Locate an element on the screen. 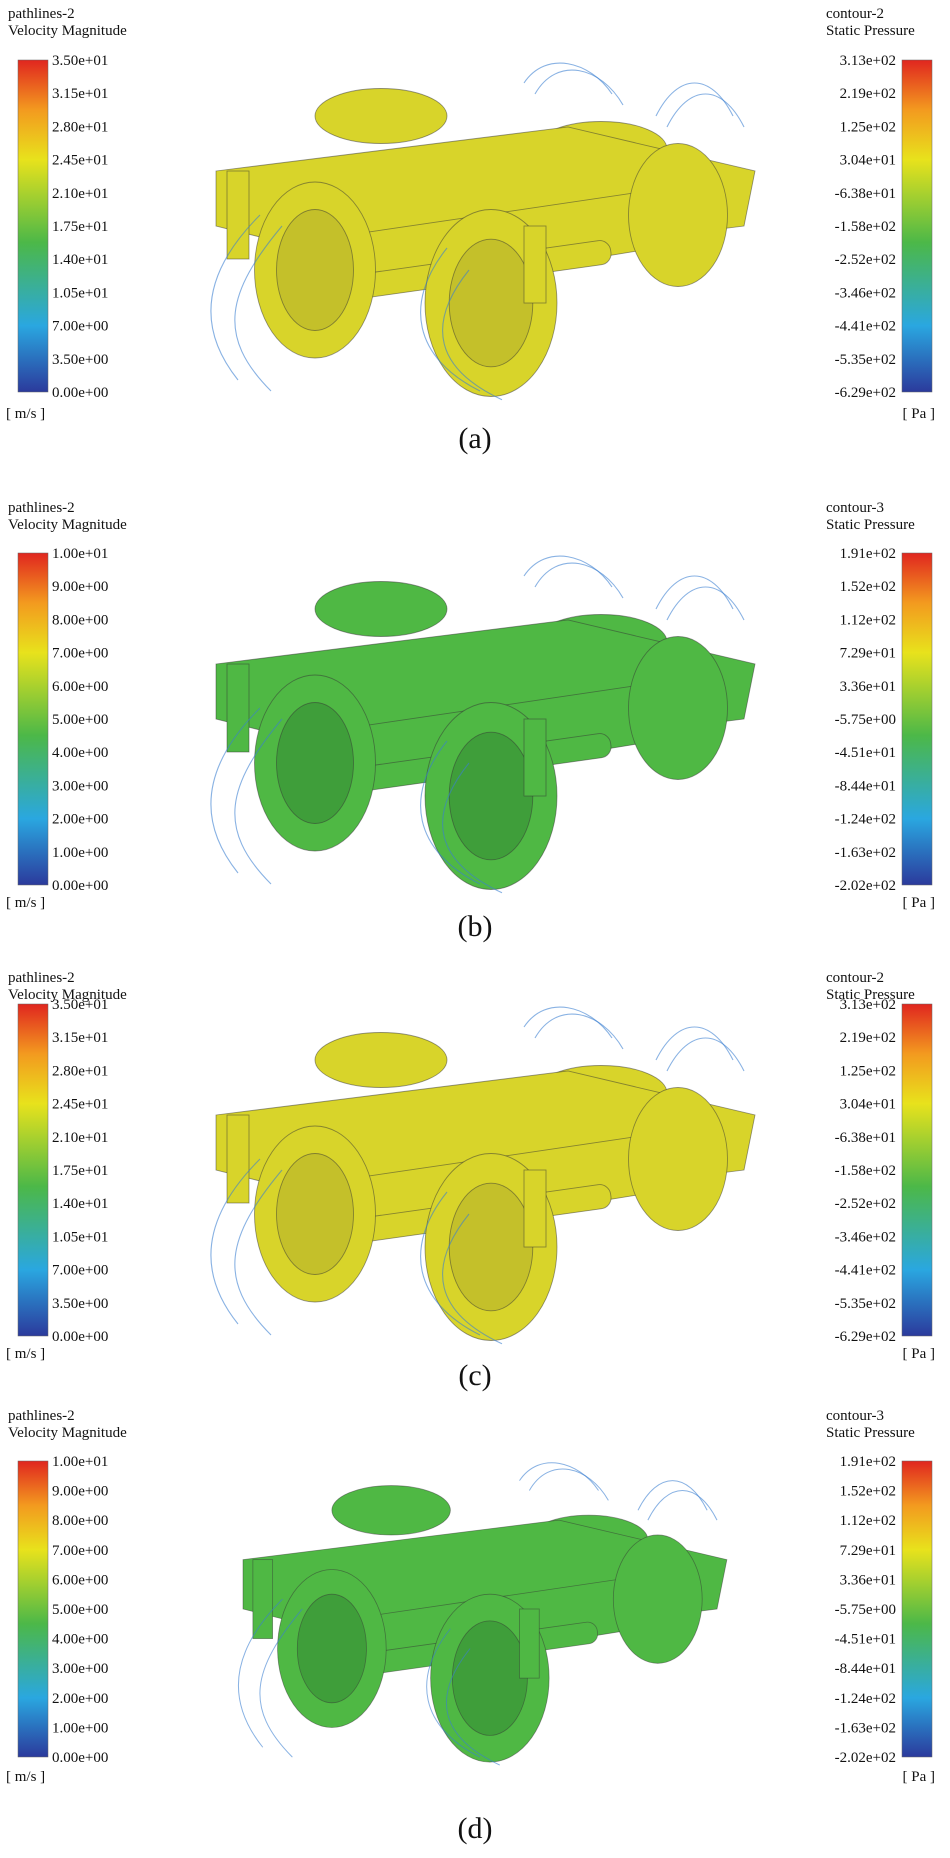  legend-tick-label: -4.51e+01 is located at coordinates (865, 1640).